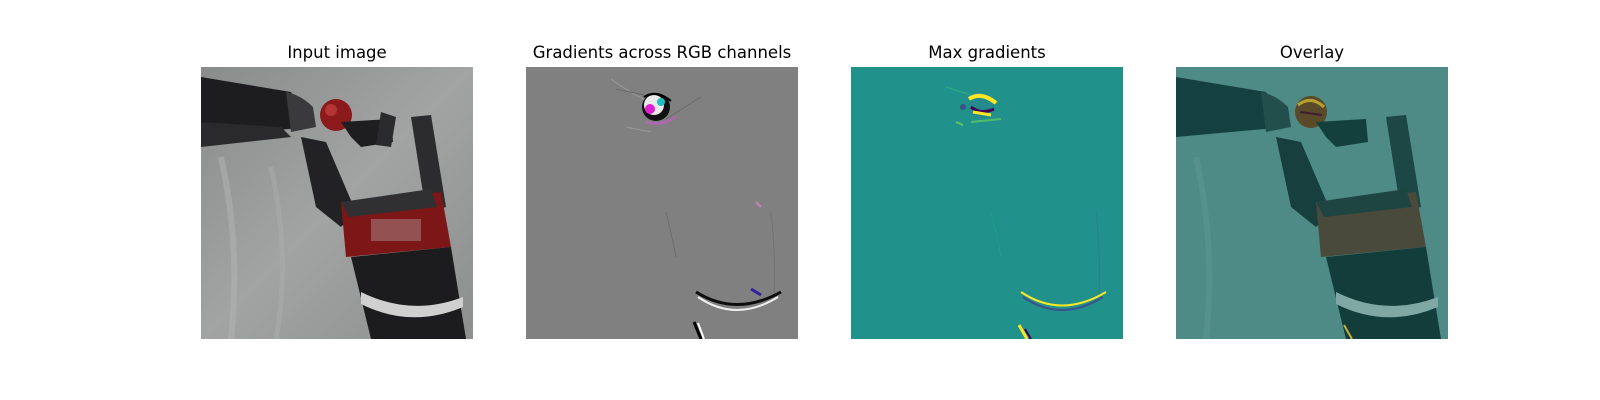  I want to click on robot-arm-photo, so click(337, 203).